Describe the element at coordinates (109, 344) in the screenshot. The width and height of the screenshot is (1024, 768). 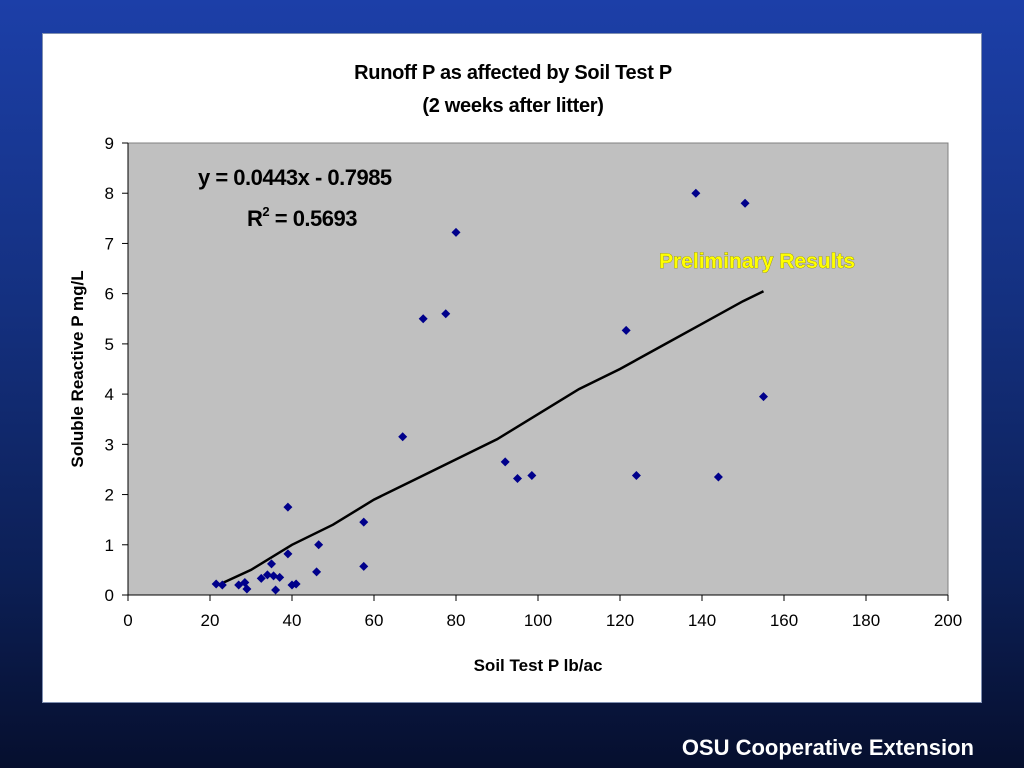
I see `y-tick-label: 5` at that location.